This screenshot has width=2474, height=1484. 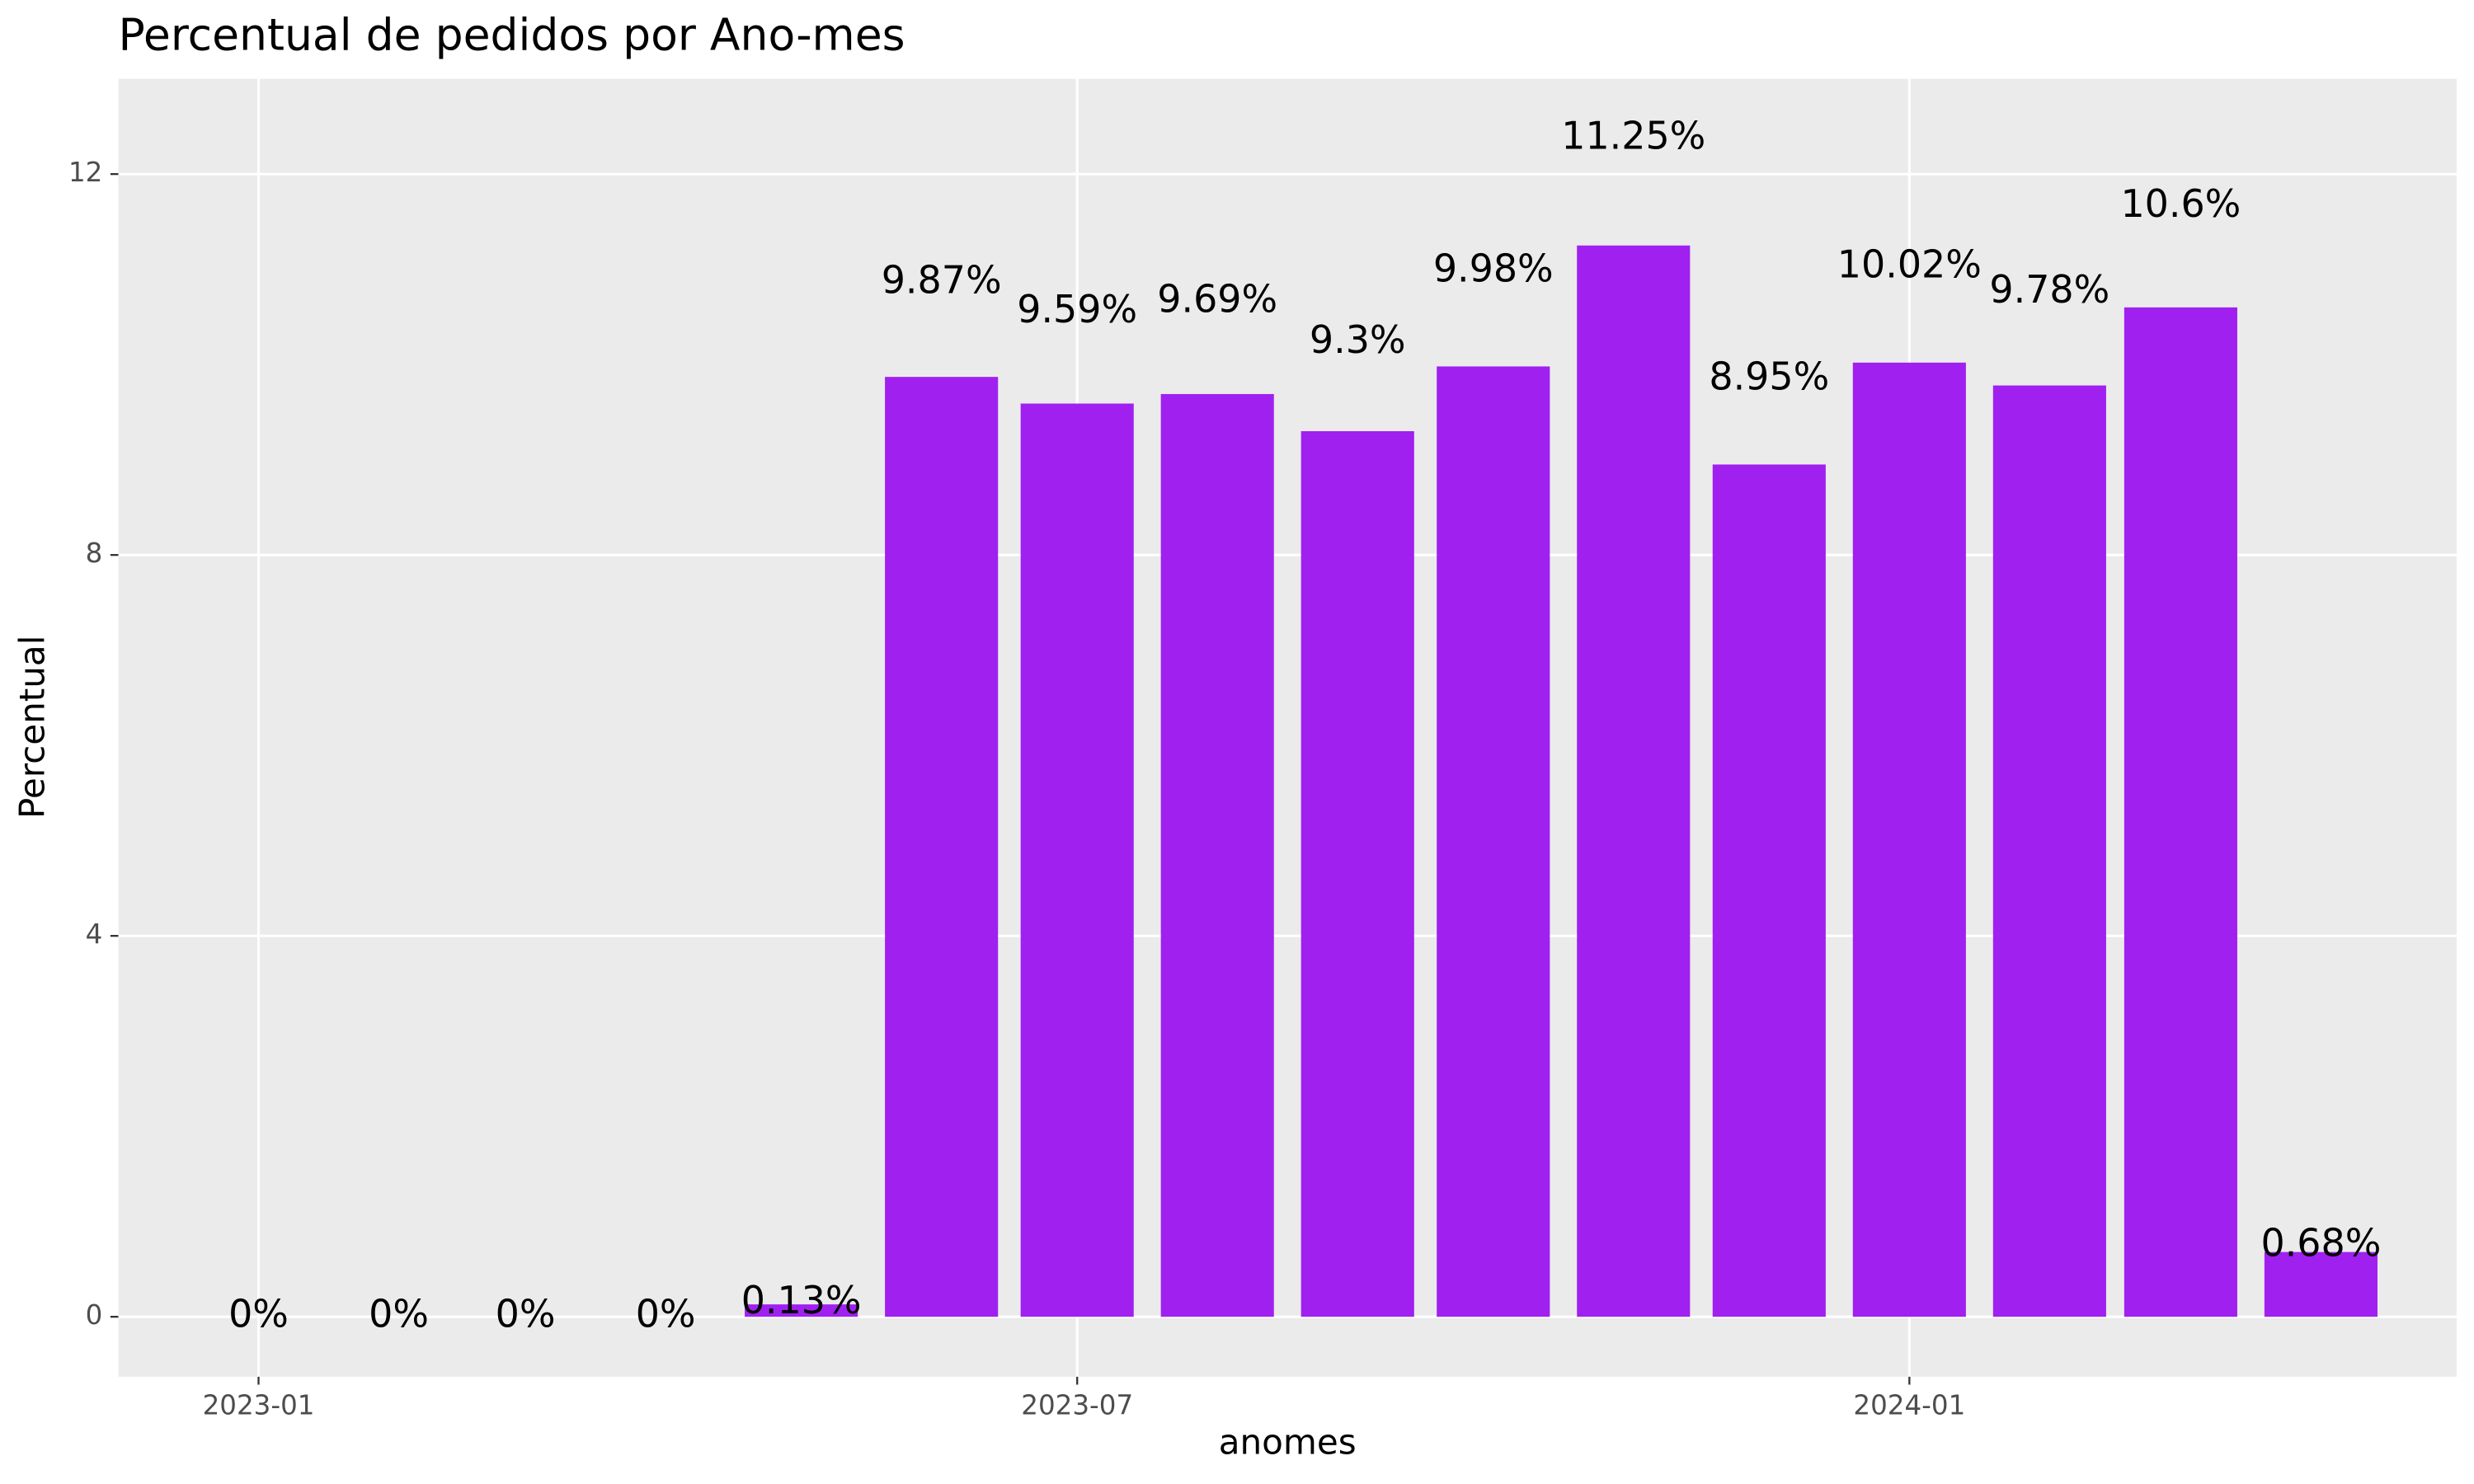 What do you see at coordinates (1077, 309) in the screenshot?
I see `value-label: 9.59%` at bounding box center [1077, 309].